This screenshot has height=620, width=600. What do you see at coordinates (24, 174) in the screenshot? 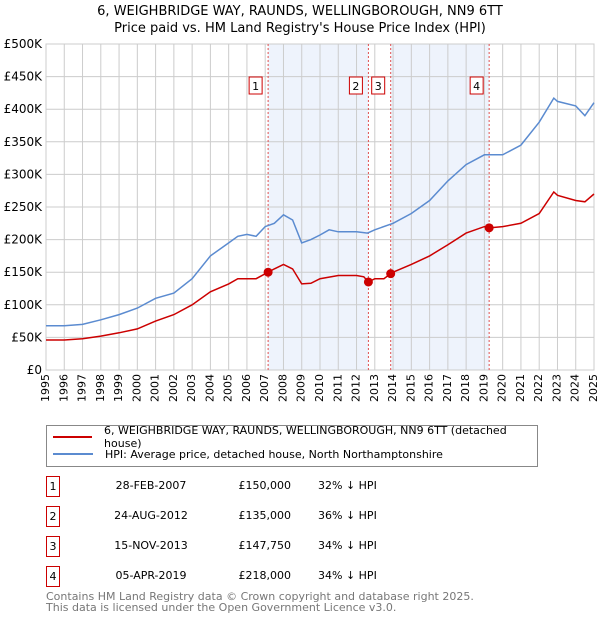
I see `y-tick-label: £300K` at bounding box center [24, 174].